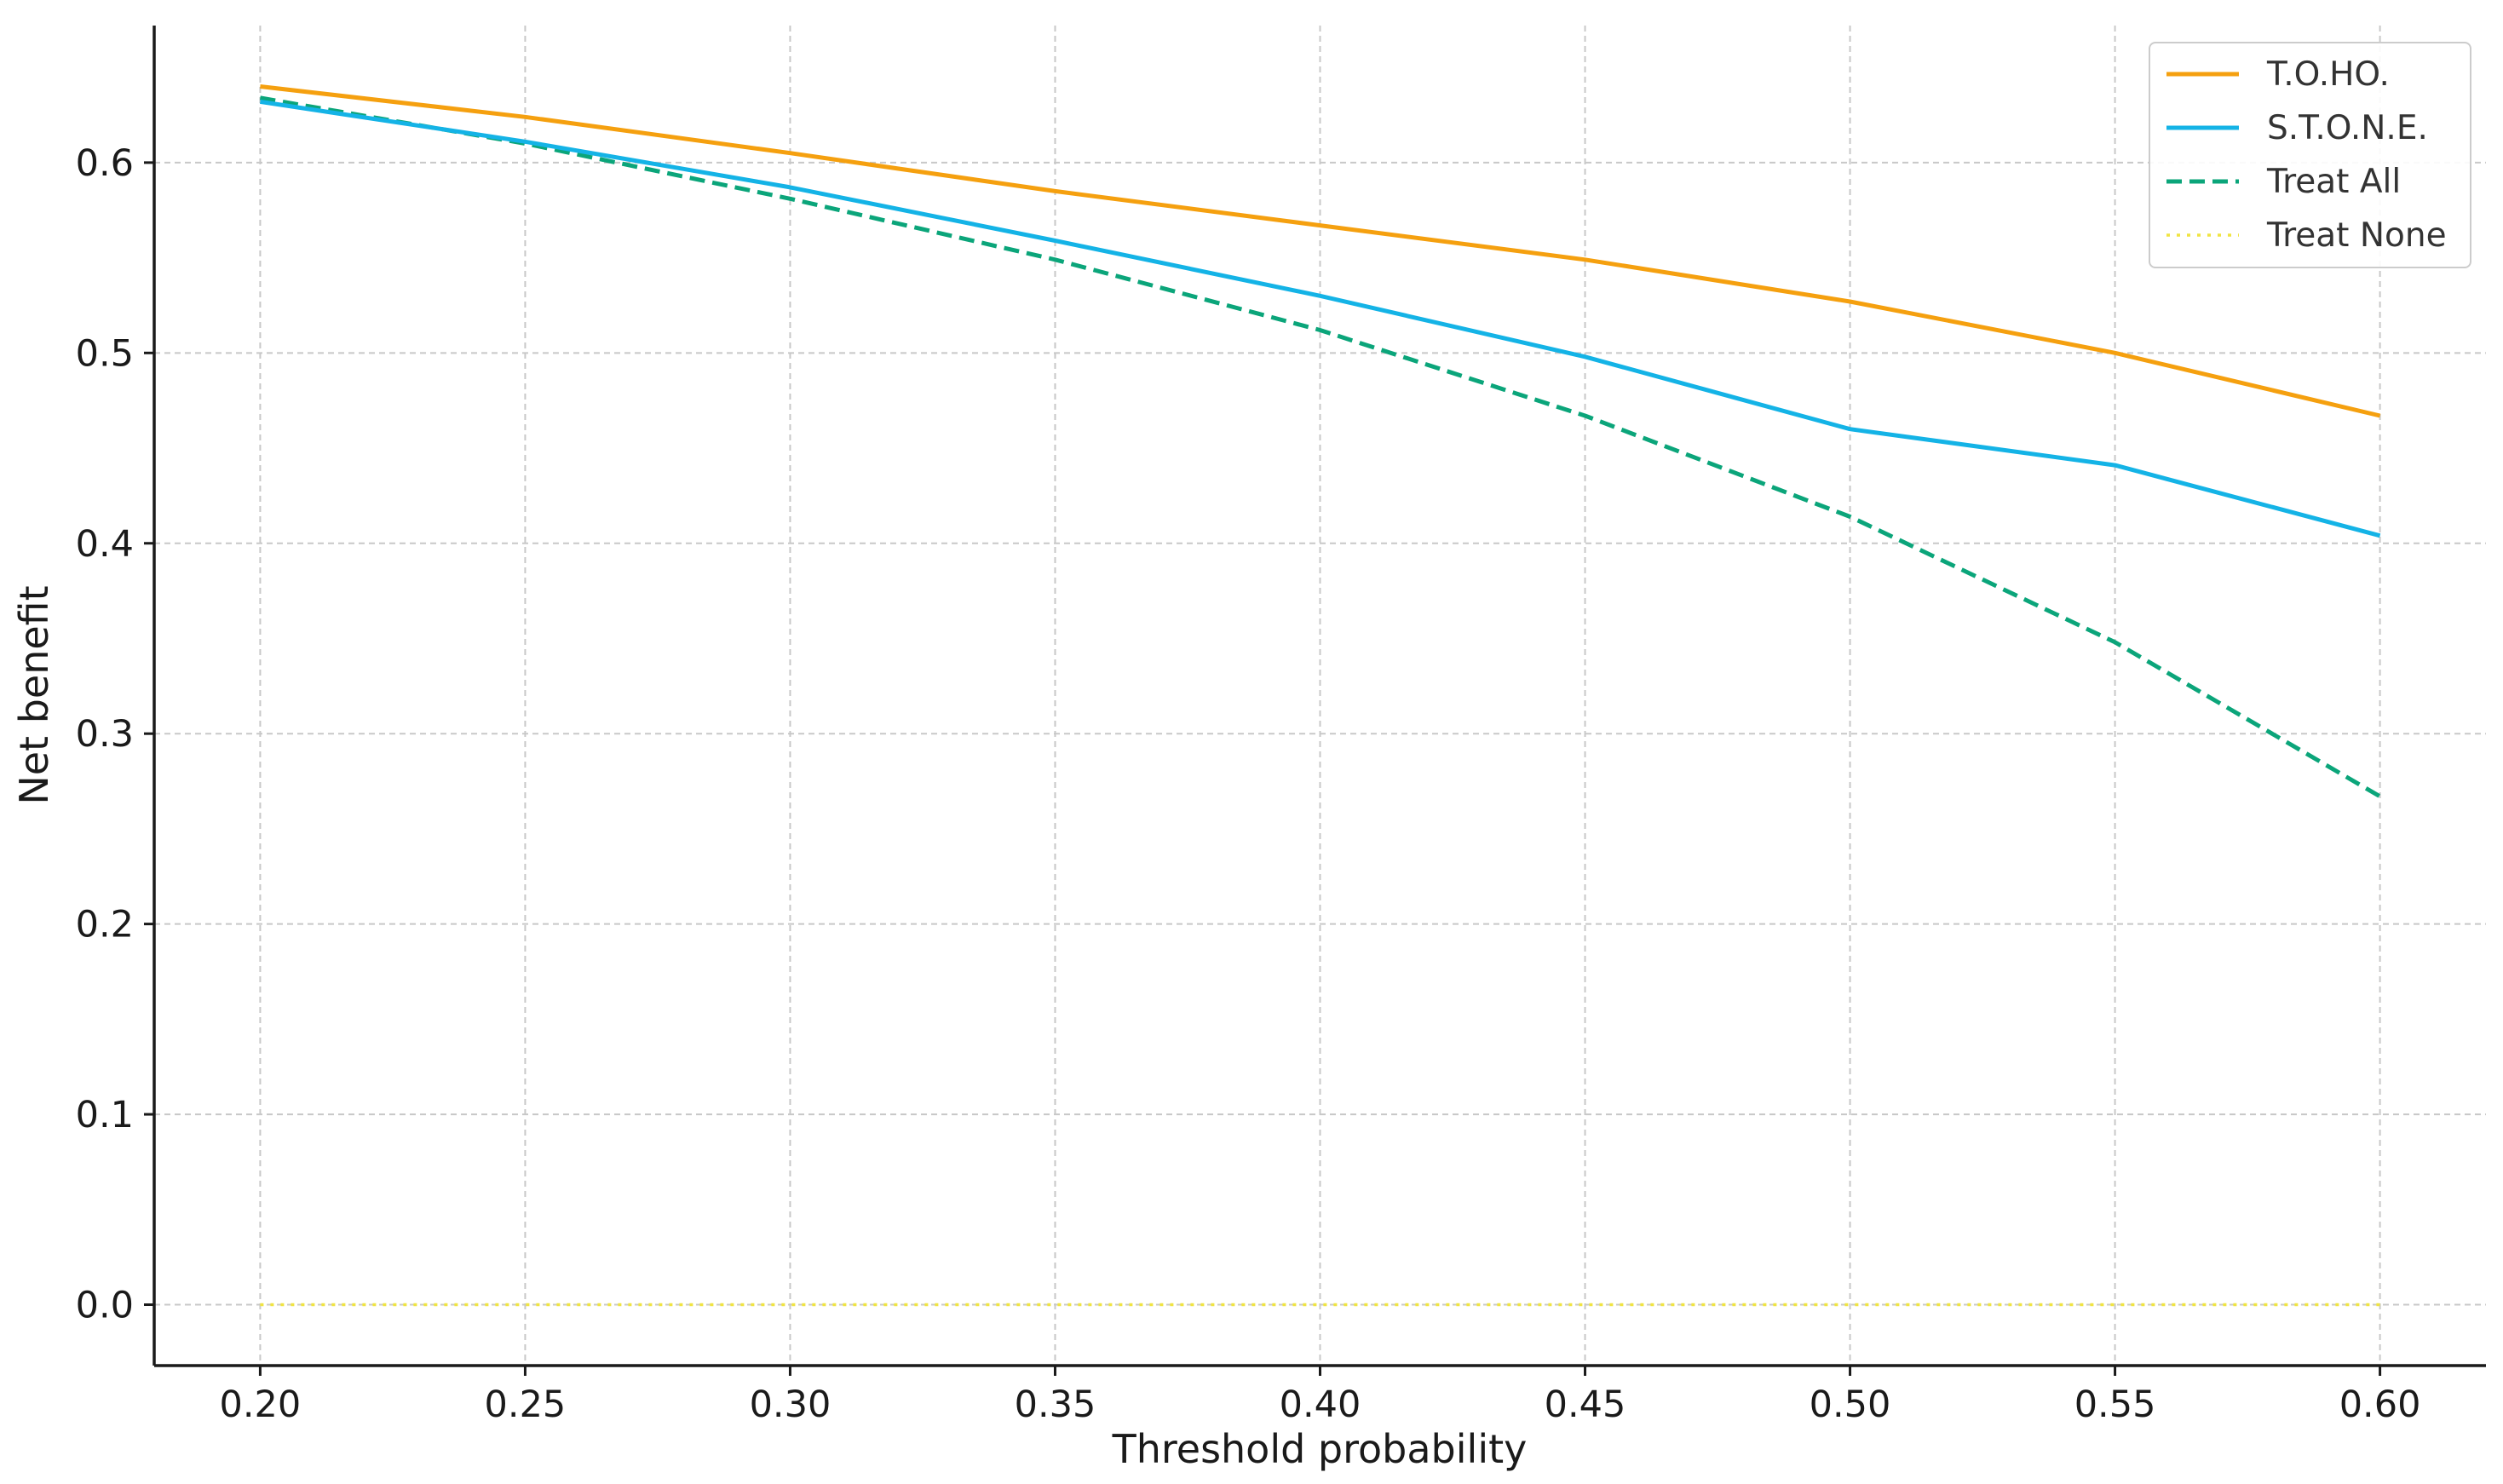 The image size is (2503, 1484). Describe the element at coordinates (1850, 1404) in the screenshot. I see `x-tick-label: 0.50` at that location.